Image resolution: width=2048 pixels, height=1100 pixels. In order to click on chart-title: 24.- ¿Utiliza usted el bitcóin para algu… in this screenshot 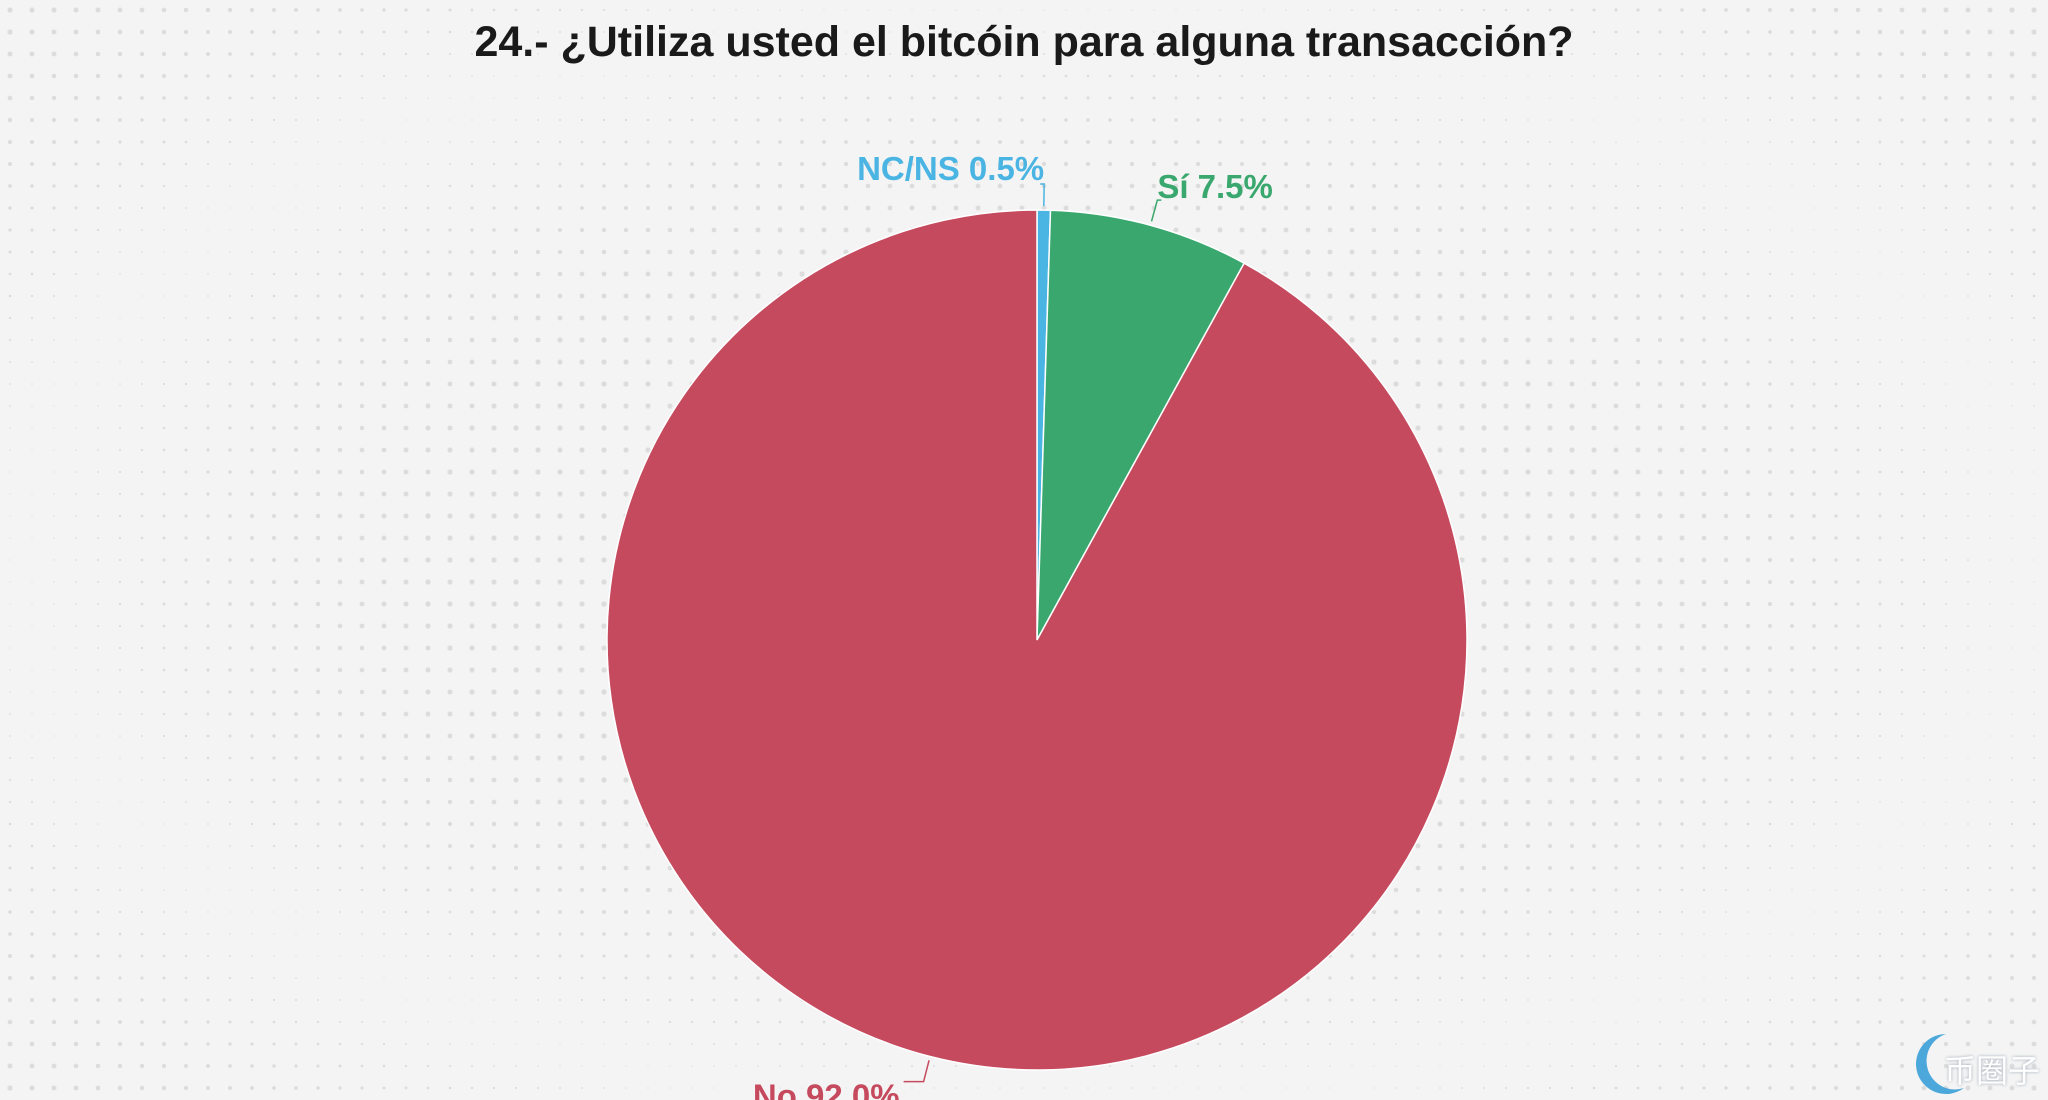, I will do `click(1024, 42)`.